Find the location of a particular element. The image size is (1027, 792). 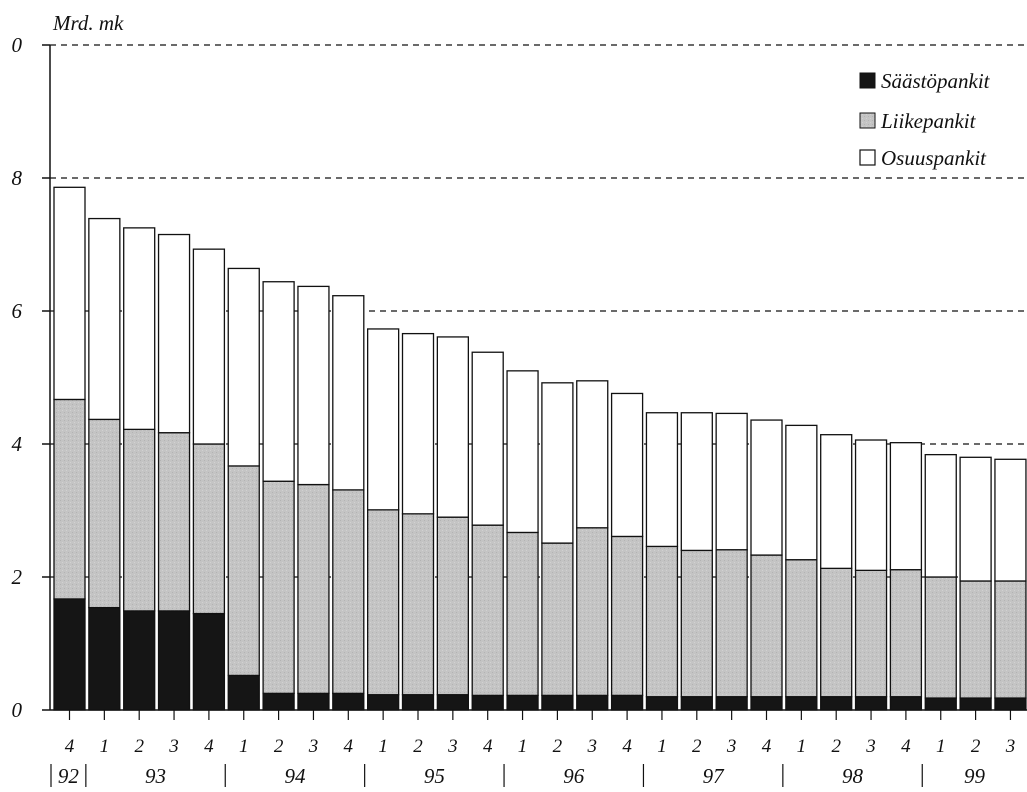

y-tick-label: 8 is located at coordinates (17, 178).